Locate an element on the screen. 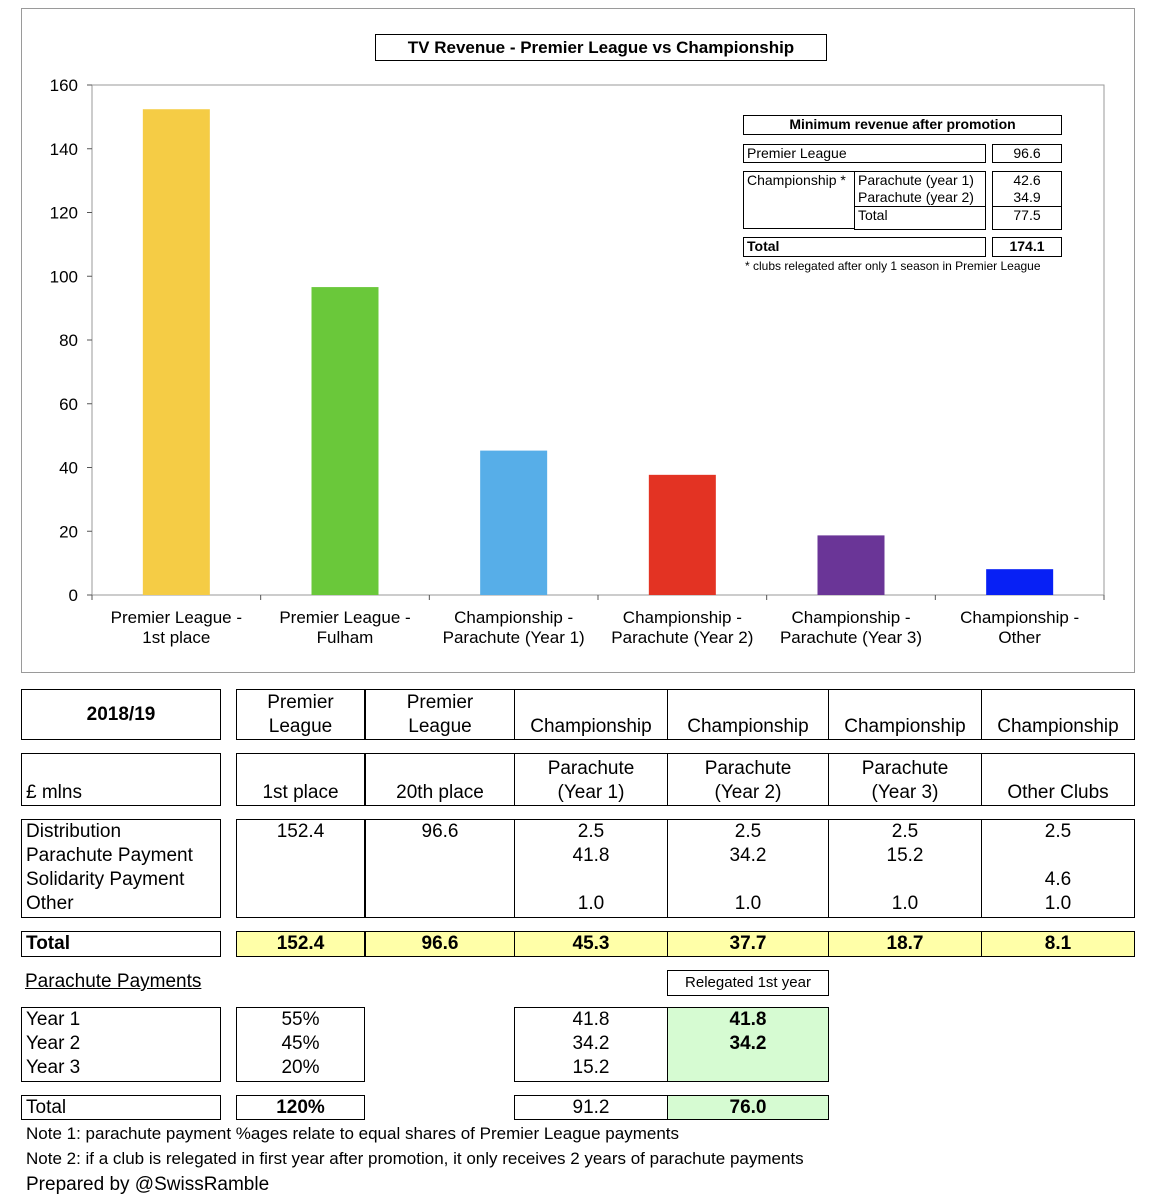  inset-parachute1-value: 42.6 is located at coordinates (1027, 180).